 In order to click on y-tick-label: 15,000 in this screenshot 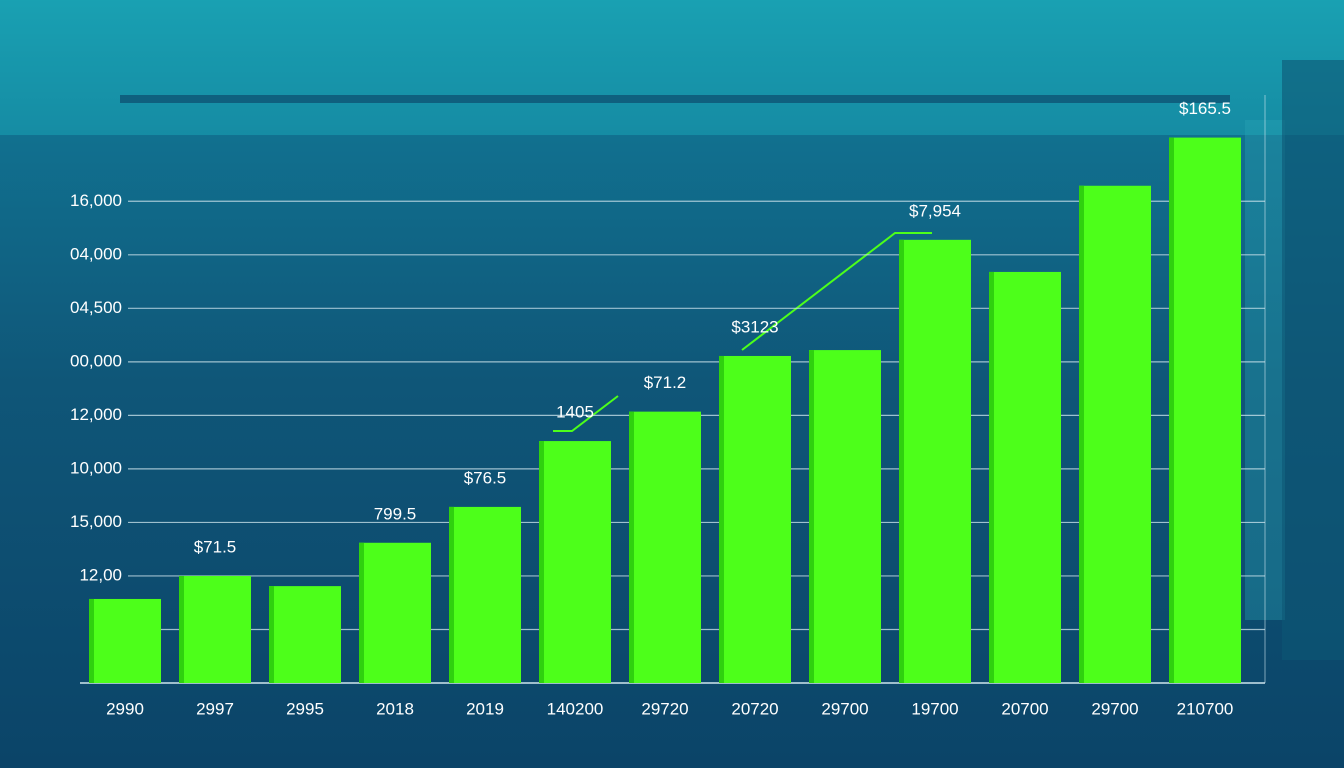, I will do `click(96, 521)`.